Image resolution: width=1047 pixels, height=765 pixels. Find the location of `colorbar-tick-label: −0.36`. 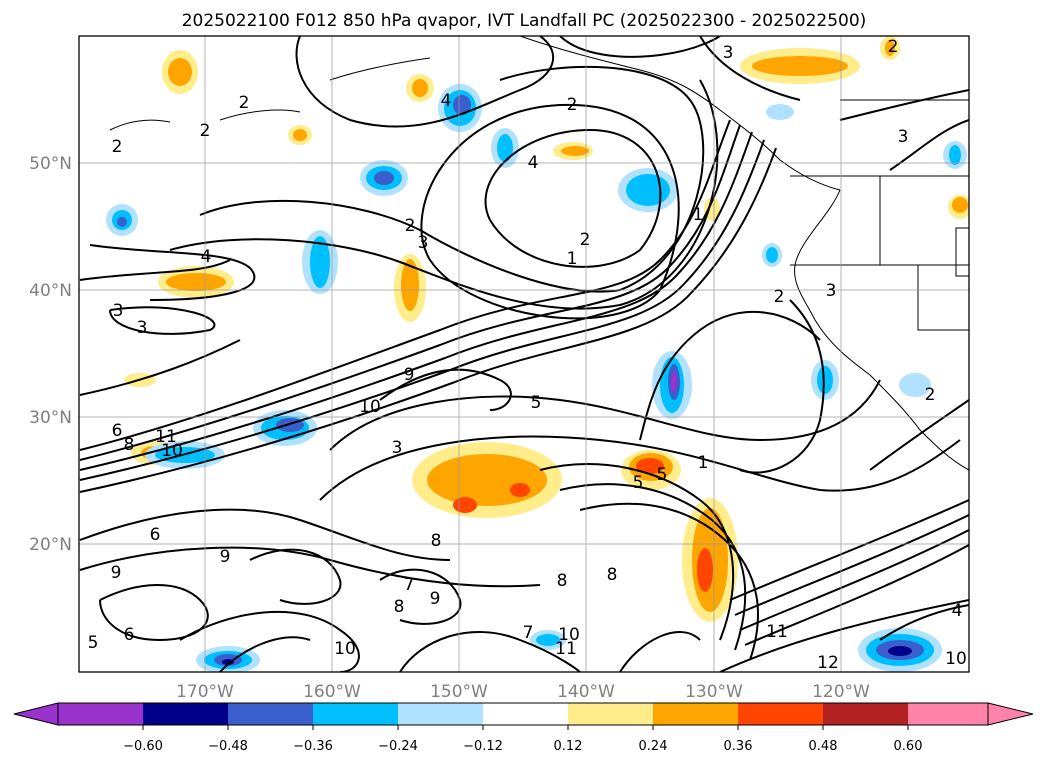

colorbar-tick-label: −0.36 is located at coordinates (313, 746).